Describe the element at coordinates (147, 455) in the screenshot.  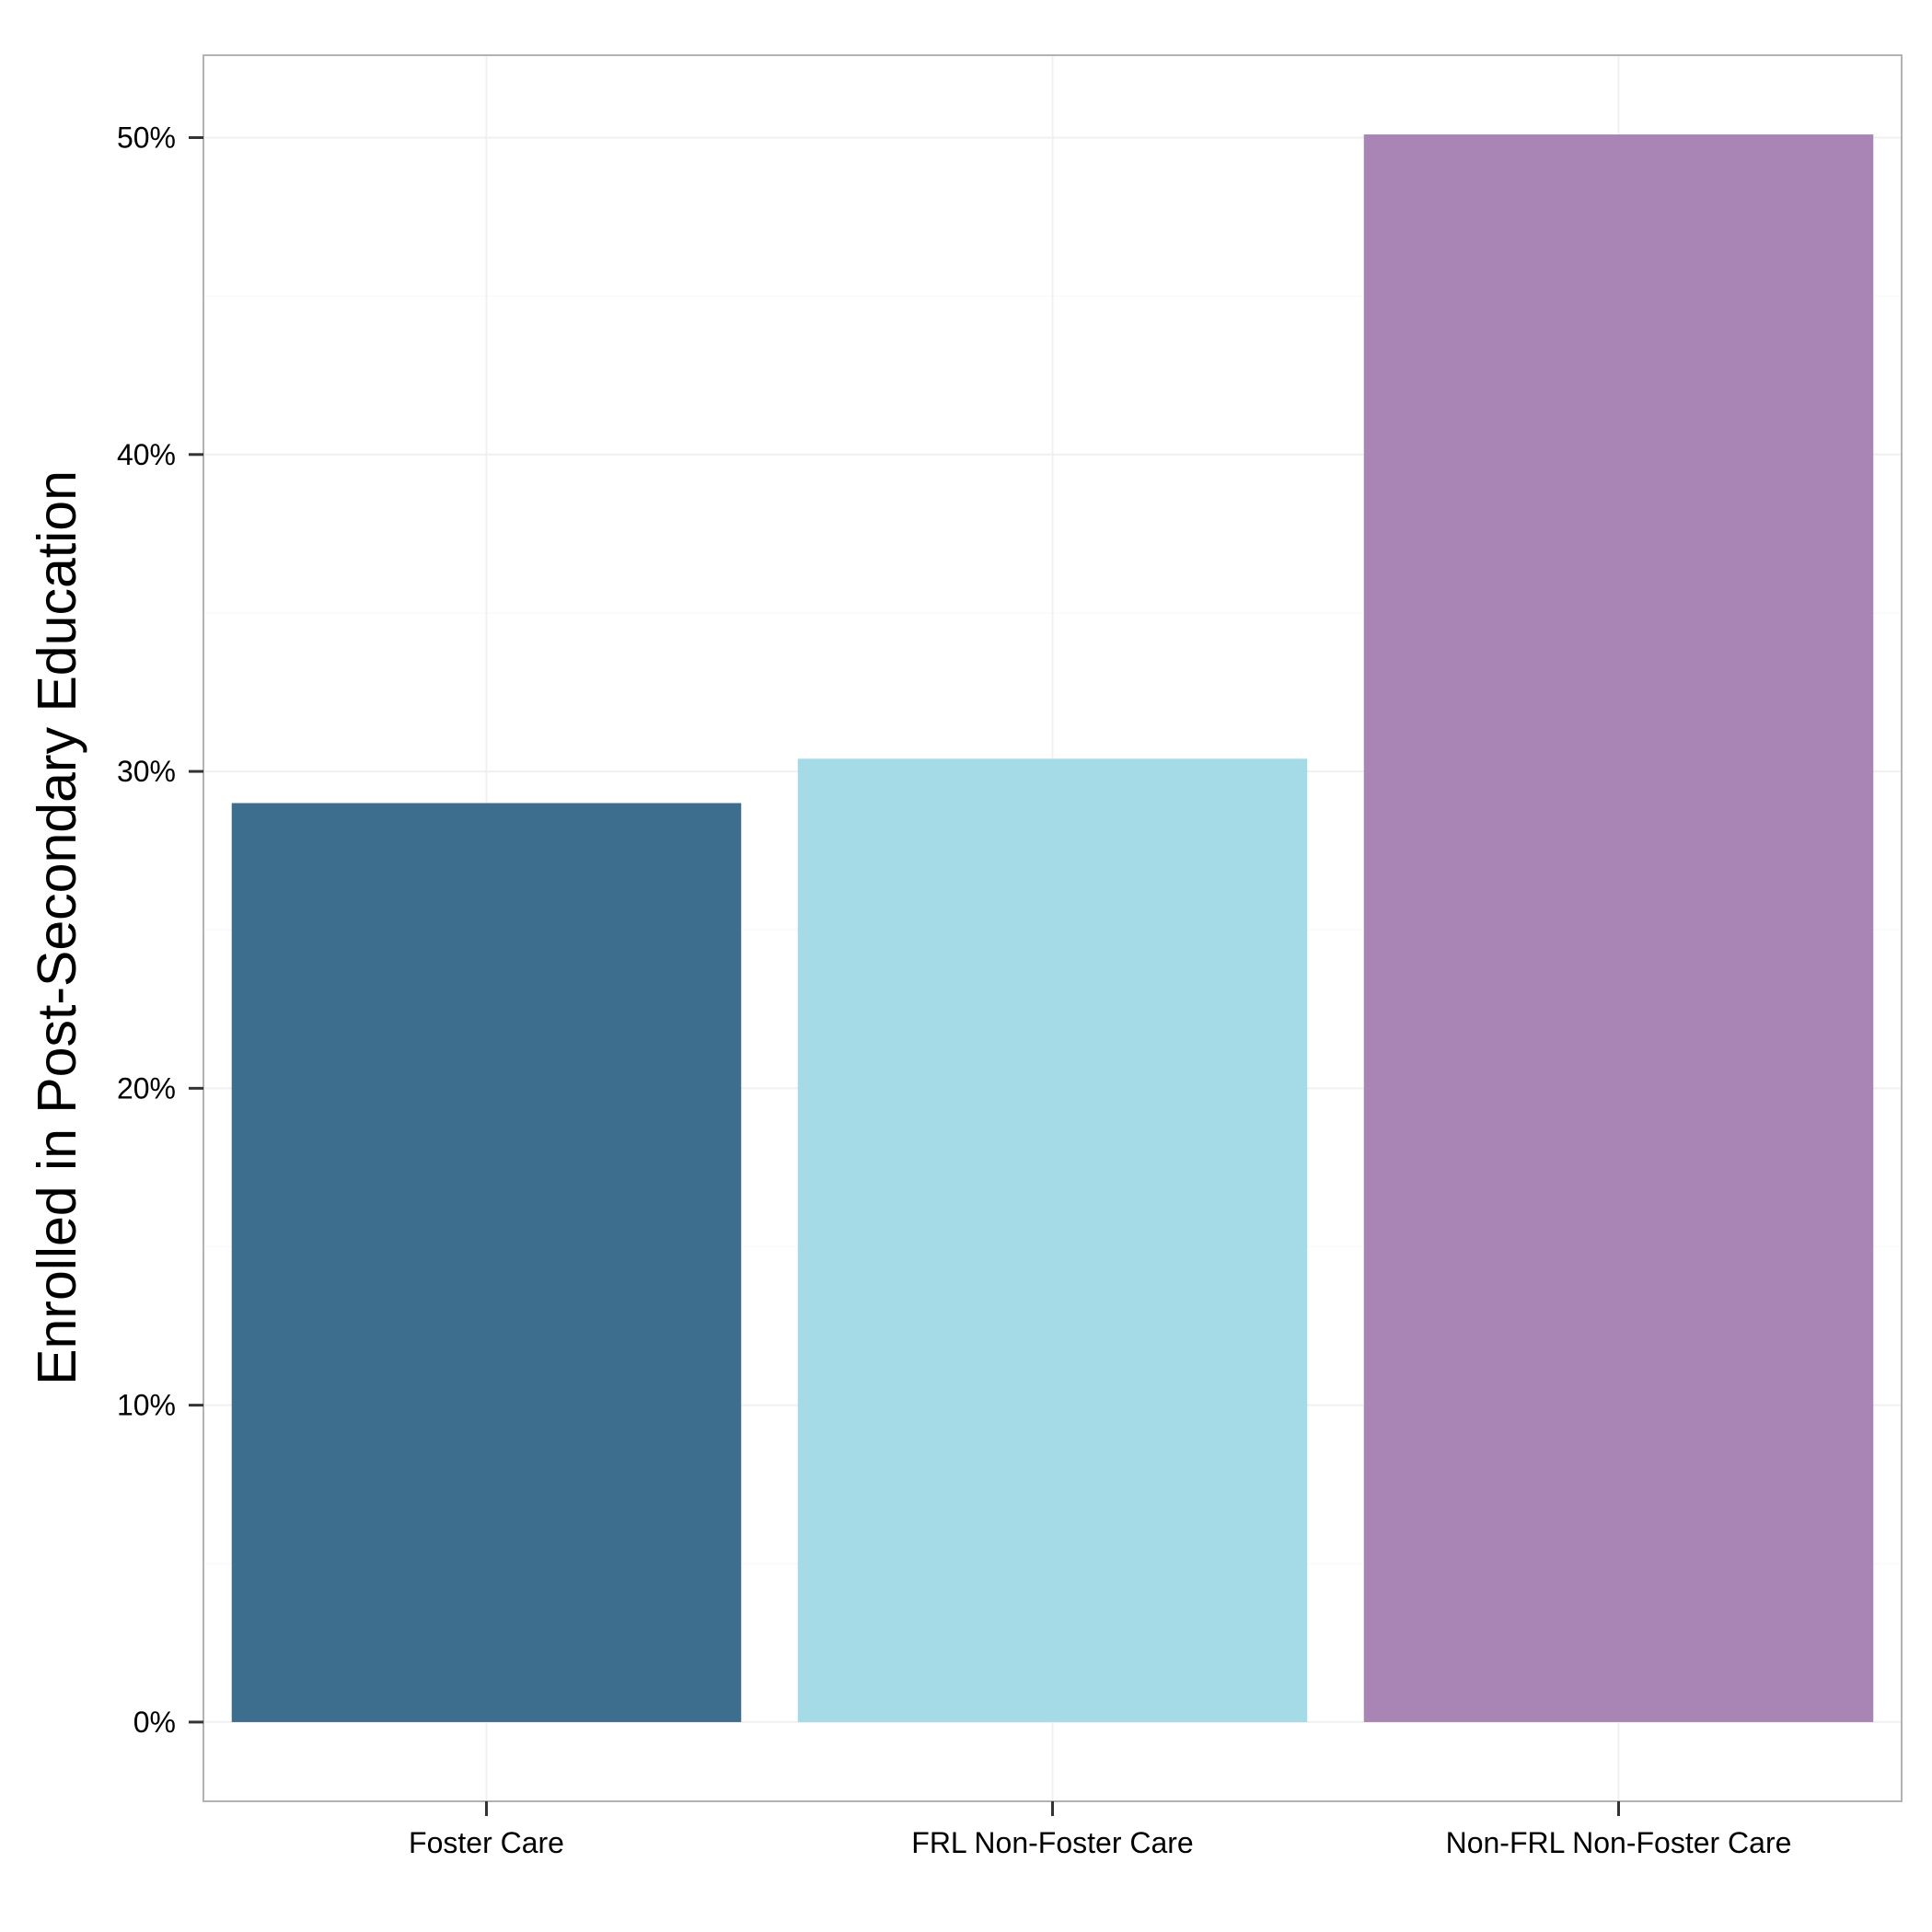
I see `y-tick-label: 40%` at that location.